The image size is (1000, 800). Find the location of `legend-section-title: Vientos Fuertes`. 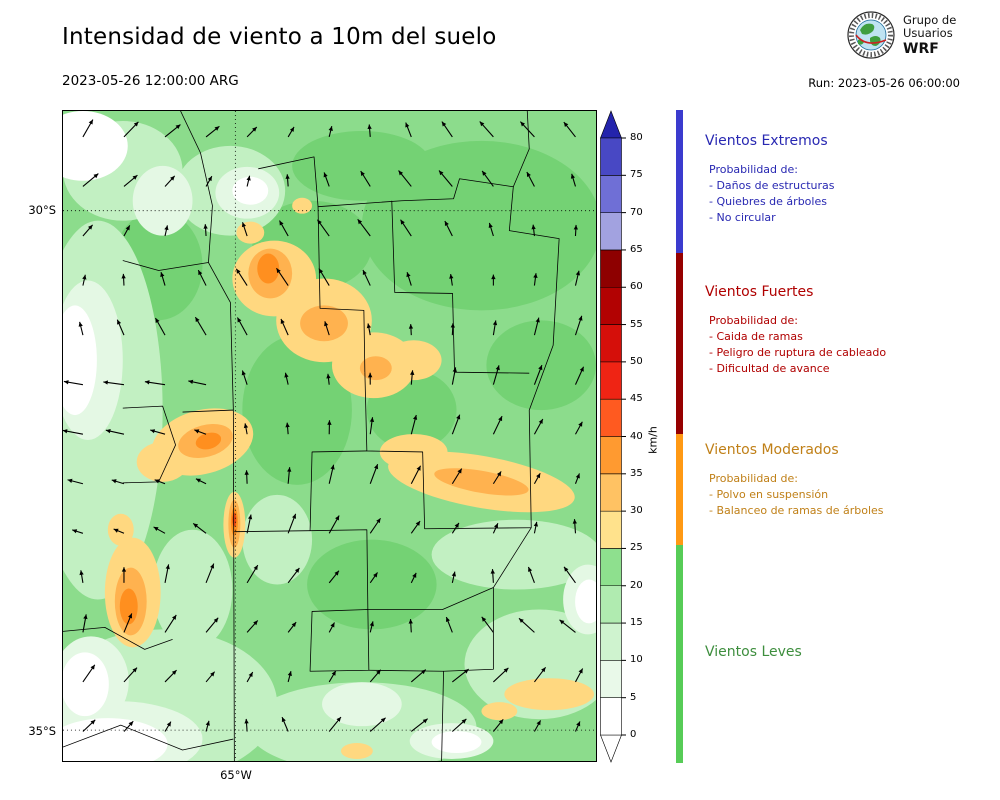

legend-section-title: Vientos Fuertes is located at coordinates (759, 292).